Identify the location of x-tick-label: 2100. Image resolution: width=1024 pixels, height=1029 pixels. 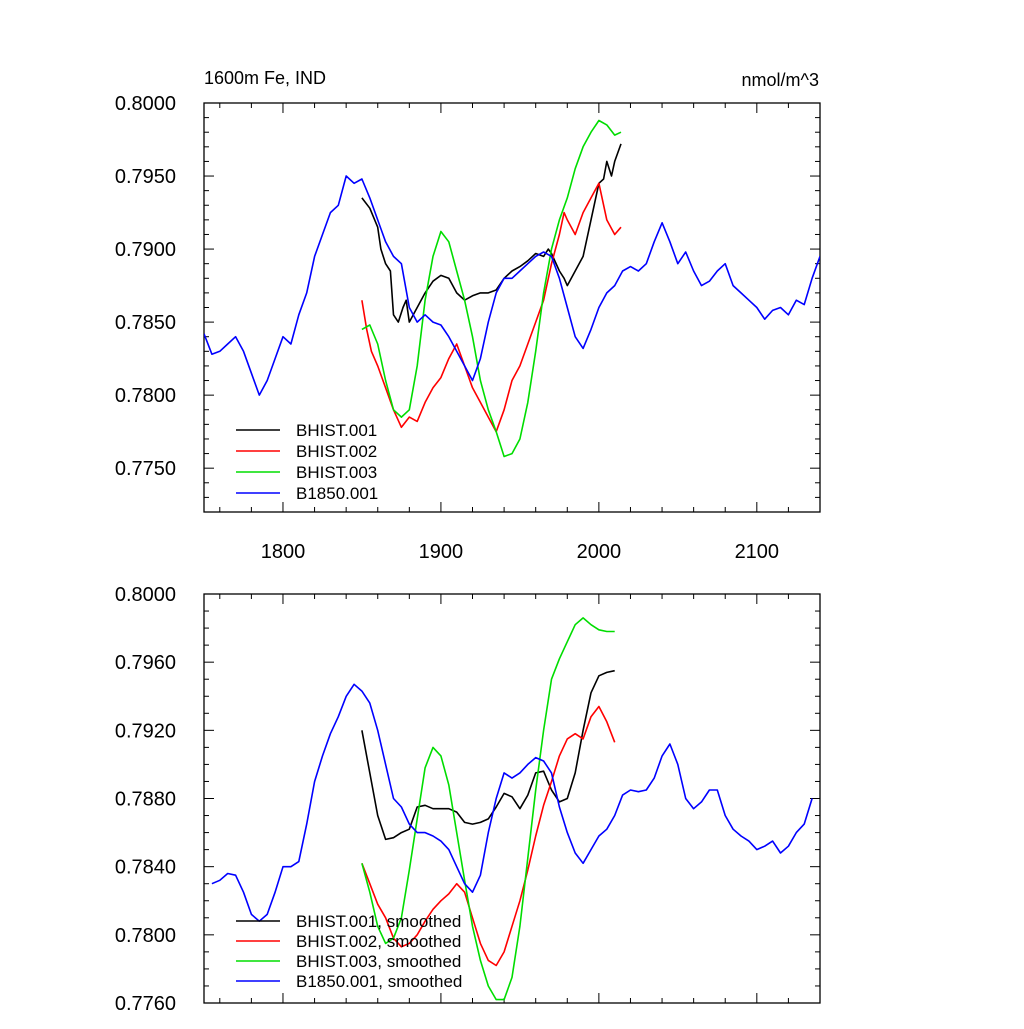
(757, 552).